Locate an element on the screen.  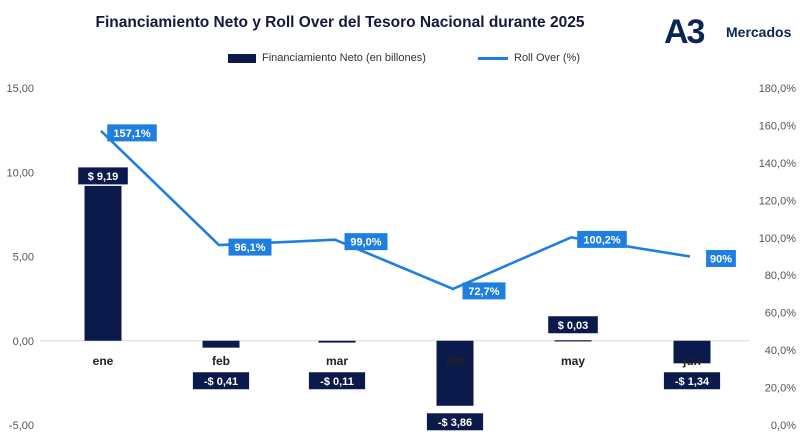
rollover-data-label-ene: 157,1% is located at coordinates (132, 134).